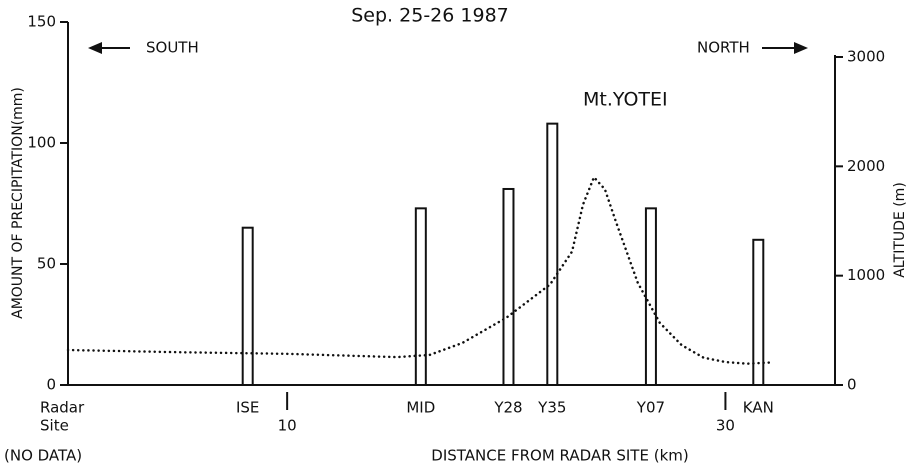 Image resolution: width=916 pixels, height=468 pixels. Describe the element at coordinates (559, 456) in the screenshot. I see `x-axis-label: DISTANCE FROM RADAR SITE (km)` at that location.